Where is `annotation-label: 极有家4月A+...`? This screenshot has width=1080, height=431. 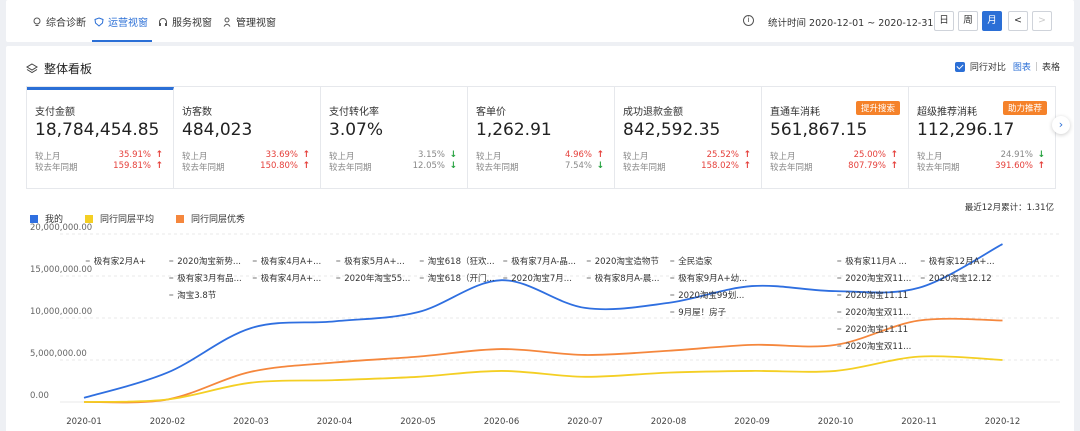 annotation-label: 极有家4月A+... is located at coordinates (291, 278).